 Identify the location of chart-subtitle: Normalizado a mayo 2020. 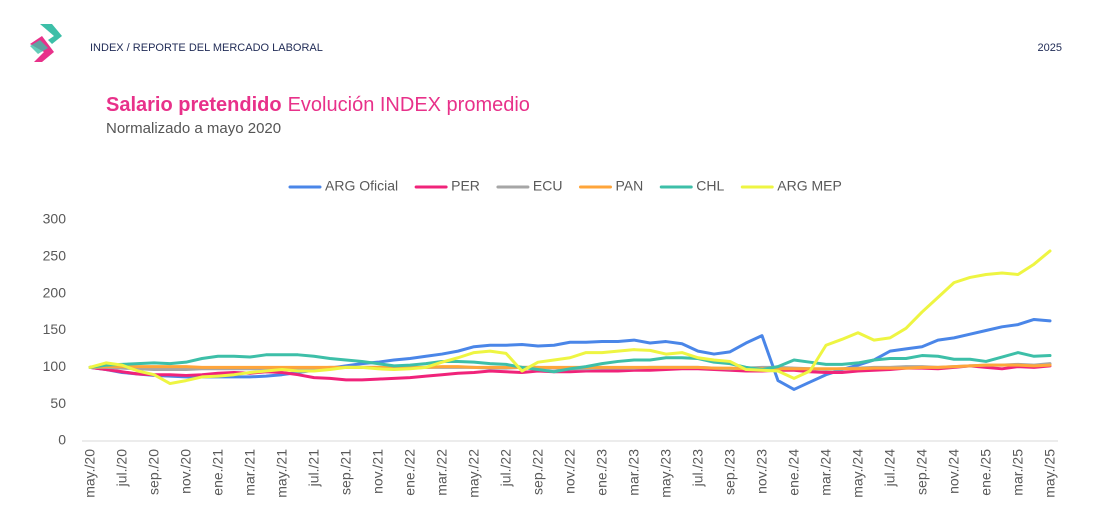
(193, 128).